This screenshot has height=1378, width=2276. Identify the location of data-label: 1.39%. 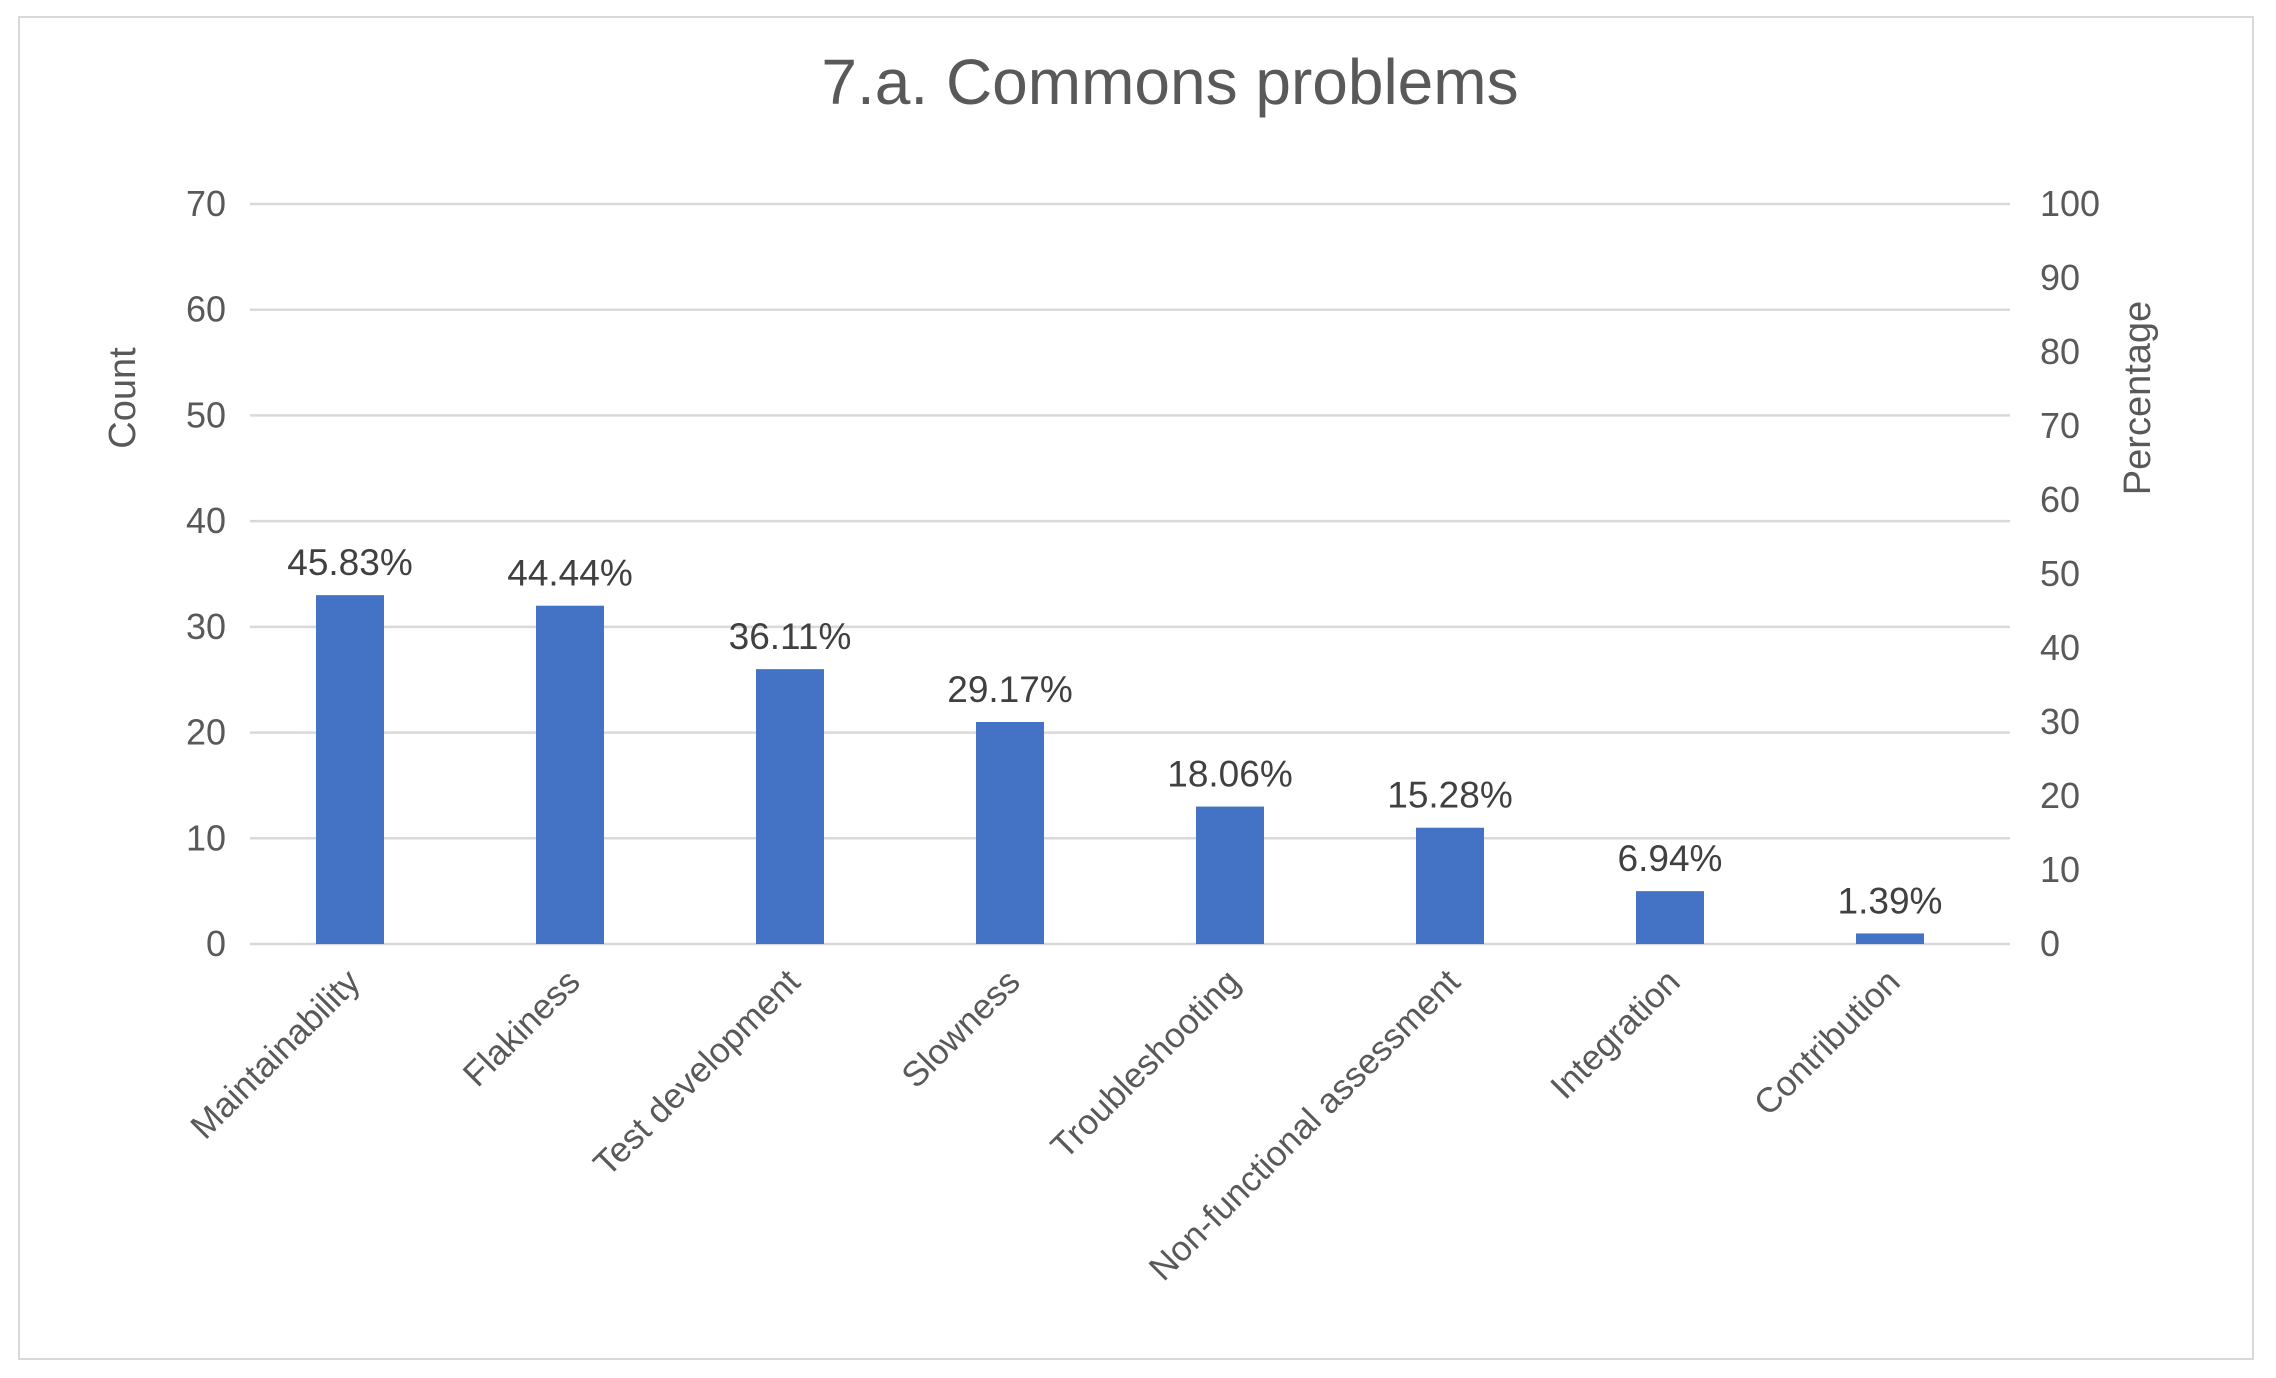
(1890, 900).